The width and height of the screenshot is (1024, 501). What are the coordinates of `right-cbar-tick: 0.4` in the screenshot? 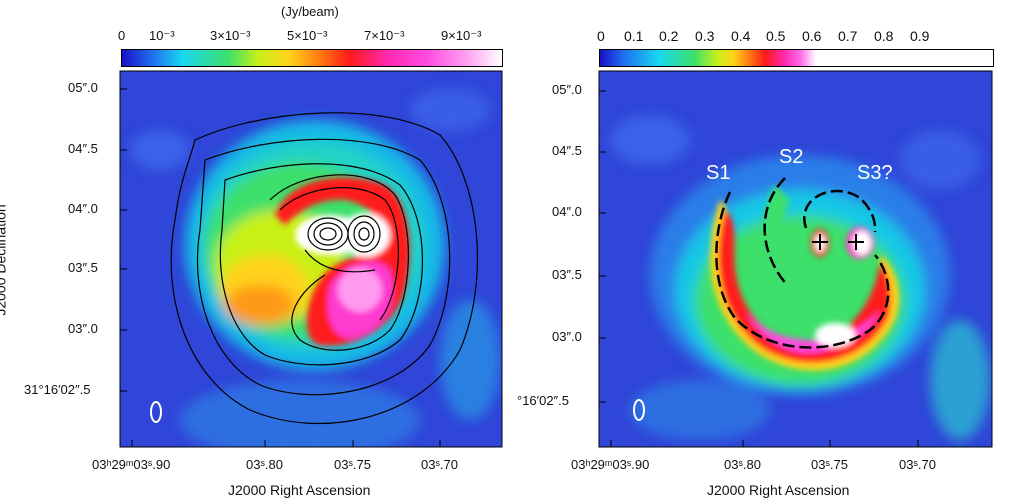 It's located at (741, 36).